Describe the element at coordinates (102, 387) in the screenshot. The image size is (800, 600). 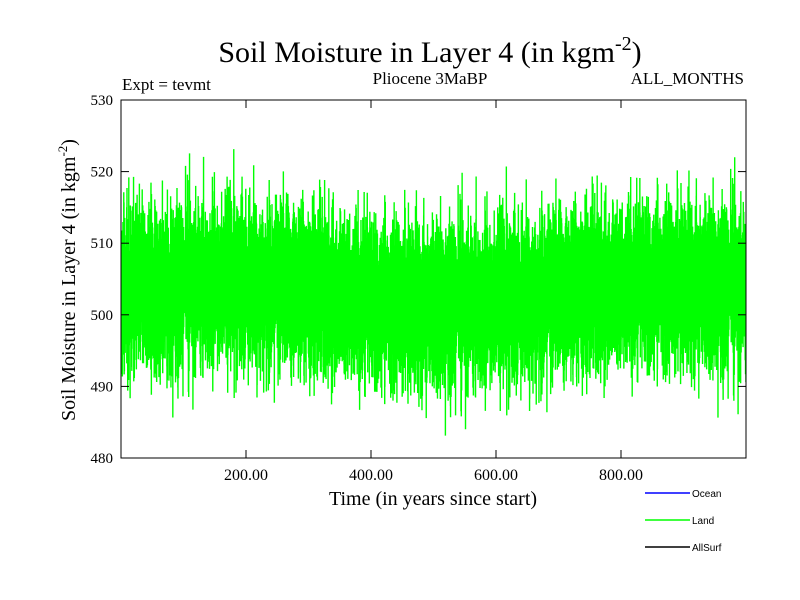
I see `y-tick-label: 490` at that location.